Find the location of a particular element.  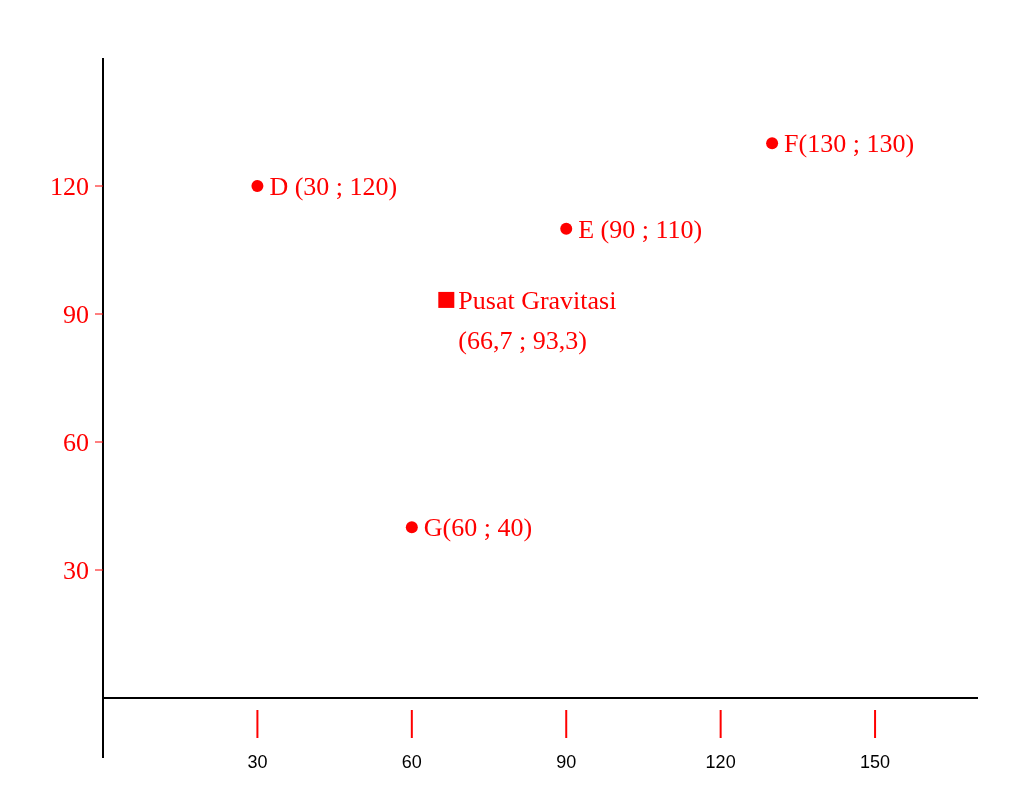

y-tick-label: 90 is located at coordinates (76, 315).